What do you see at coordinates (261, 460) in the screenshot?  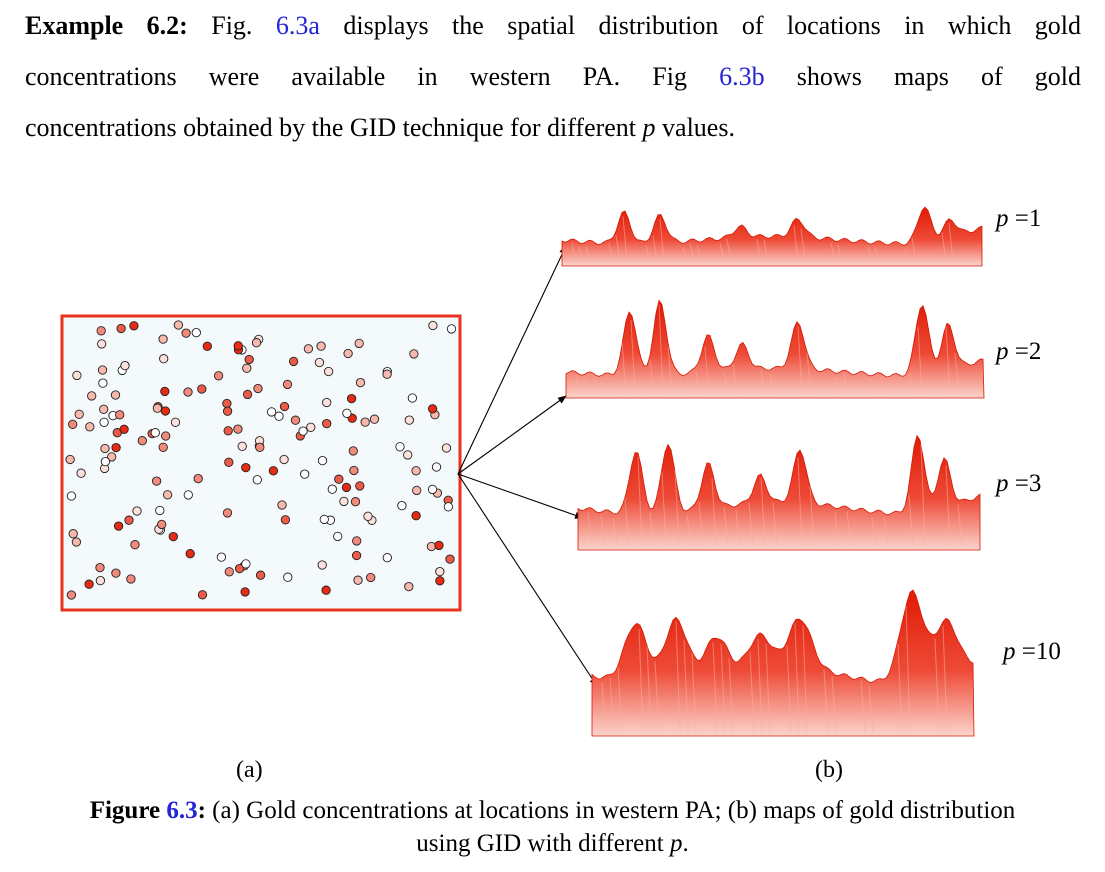 I see `sample-locations` at bounding box center [261, 460].